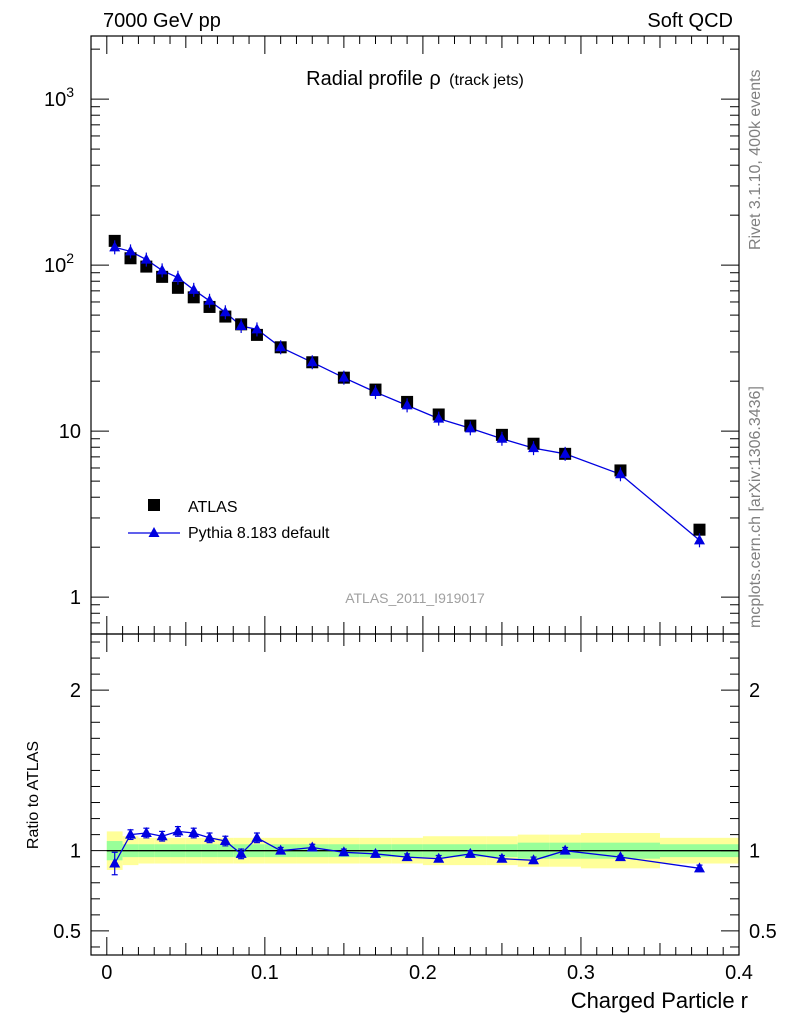 This screenshot has height=1029, width=786. Describe the element at coordinates (154, 532) in the screenshot. I see `legend-marker-pythia` at that location.